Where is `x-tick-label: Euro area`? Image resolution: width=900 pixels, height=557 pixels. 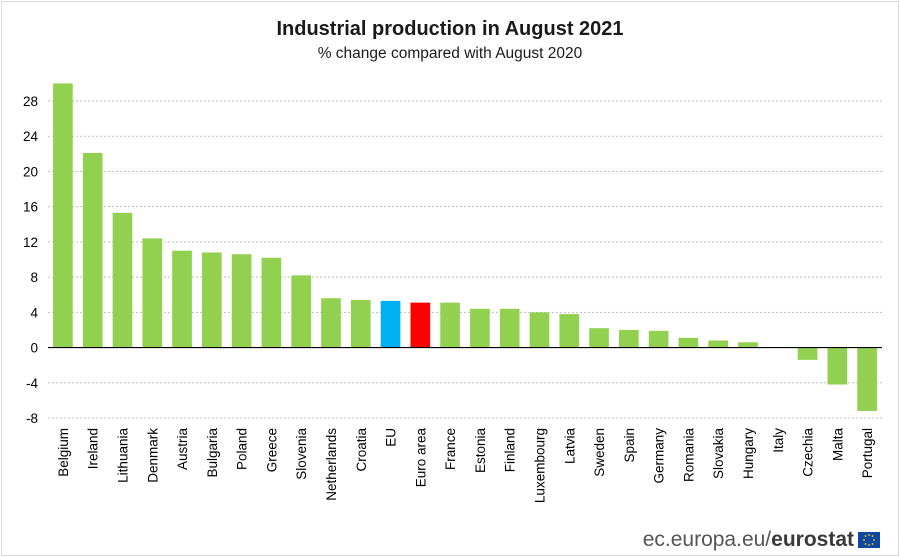 x-tick-label: Euro area is located at coordinates (420, 458).